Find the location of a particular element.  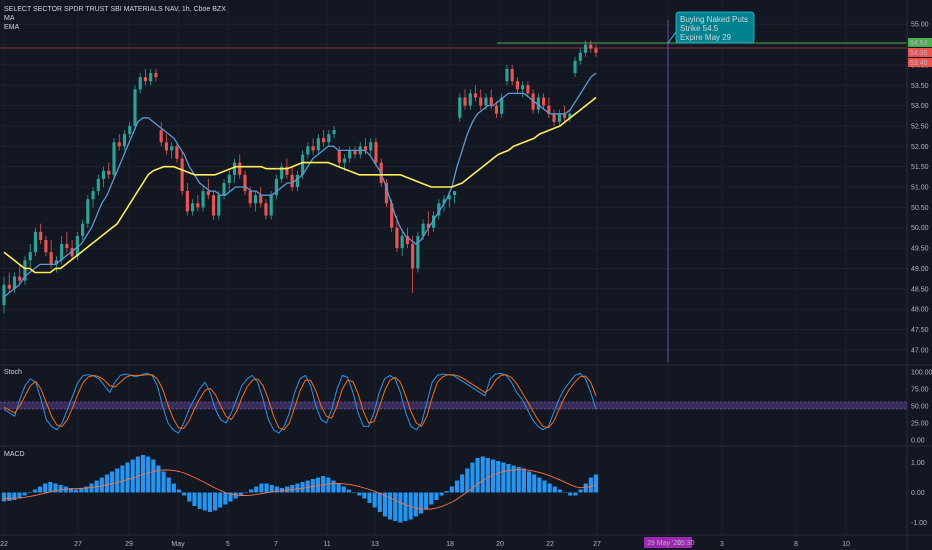

time-tick-label: 11 is located at coordinates (326, 544).